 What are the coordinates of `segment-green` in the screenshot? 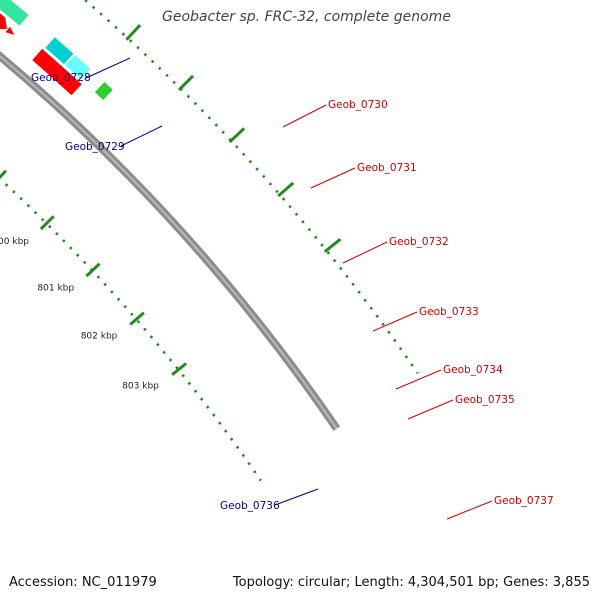 It's located at (103, 91).